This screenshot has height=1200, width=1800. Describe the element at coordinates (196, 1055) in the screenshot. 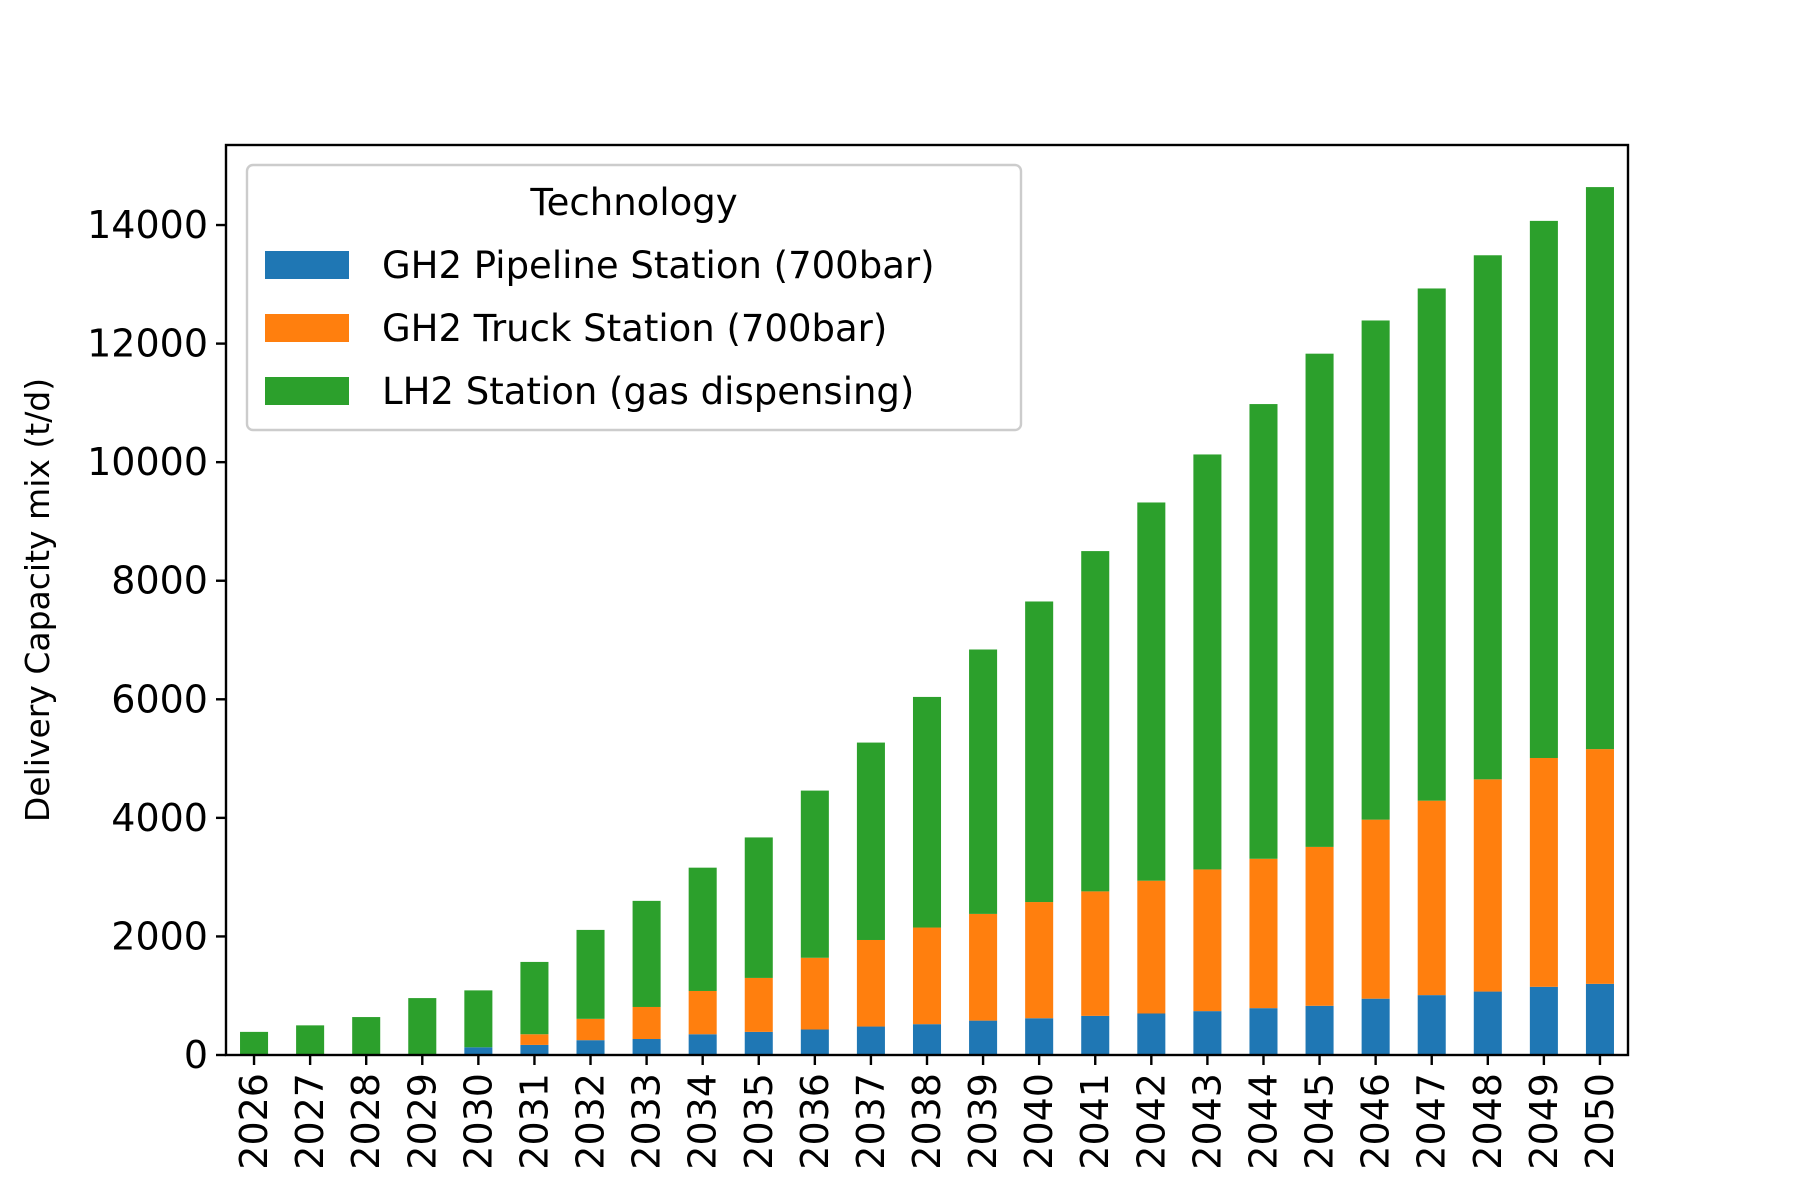

I see `y-tick-label: 0` at that location.